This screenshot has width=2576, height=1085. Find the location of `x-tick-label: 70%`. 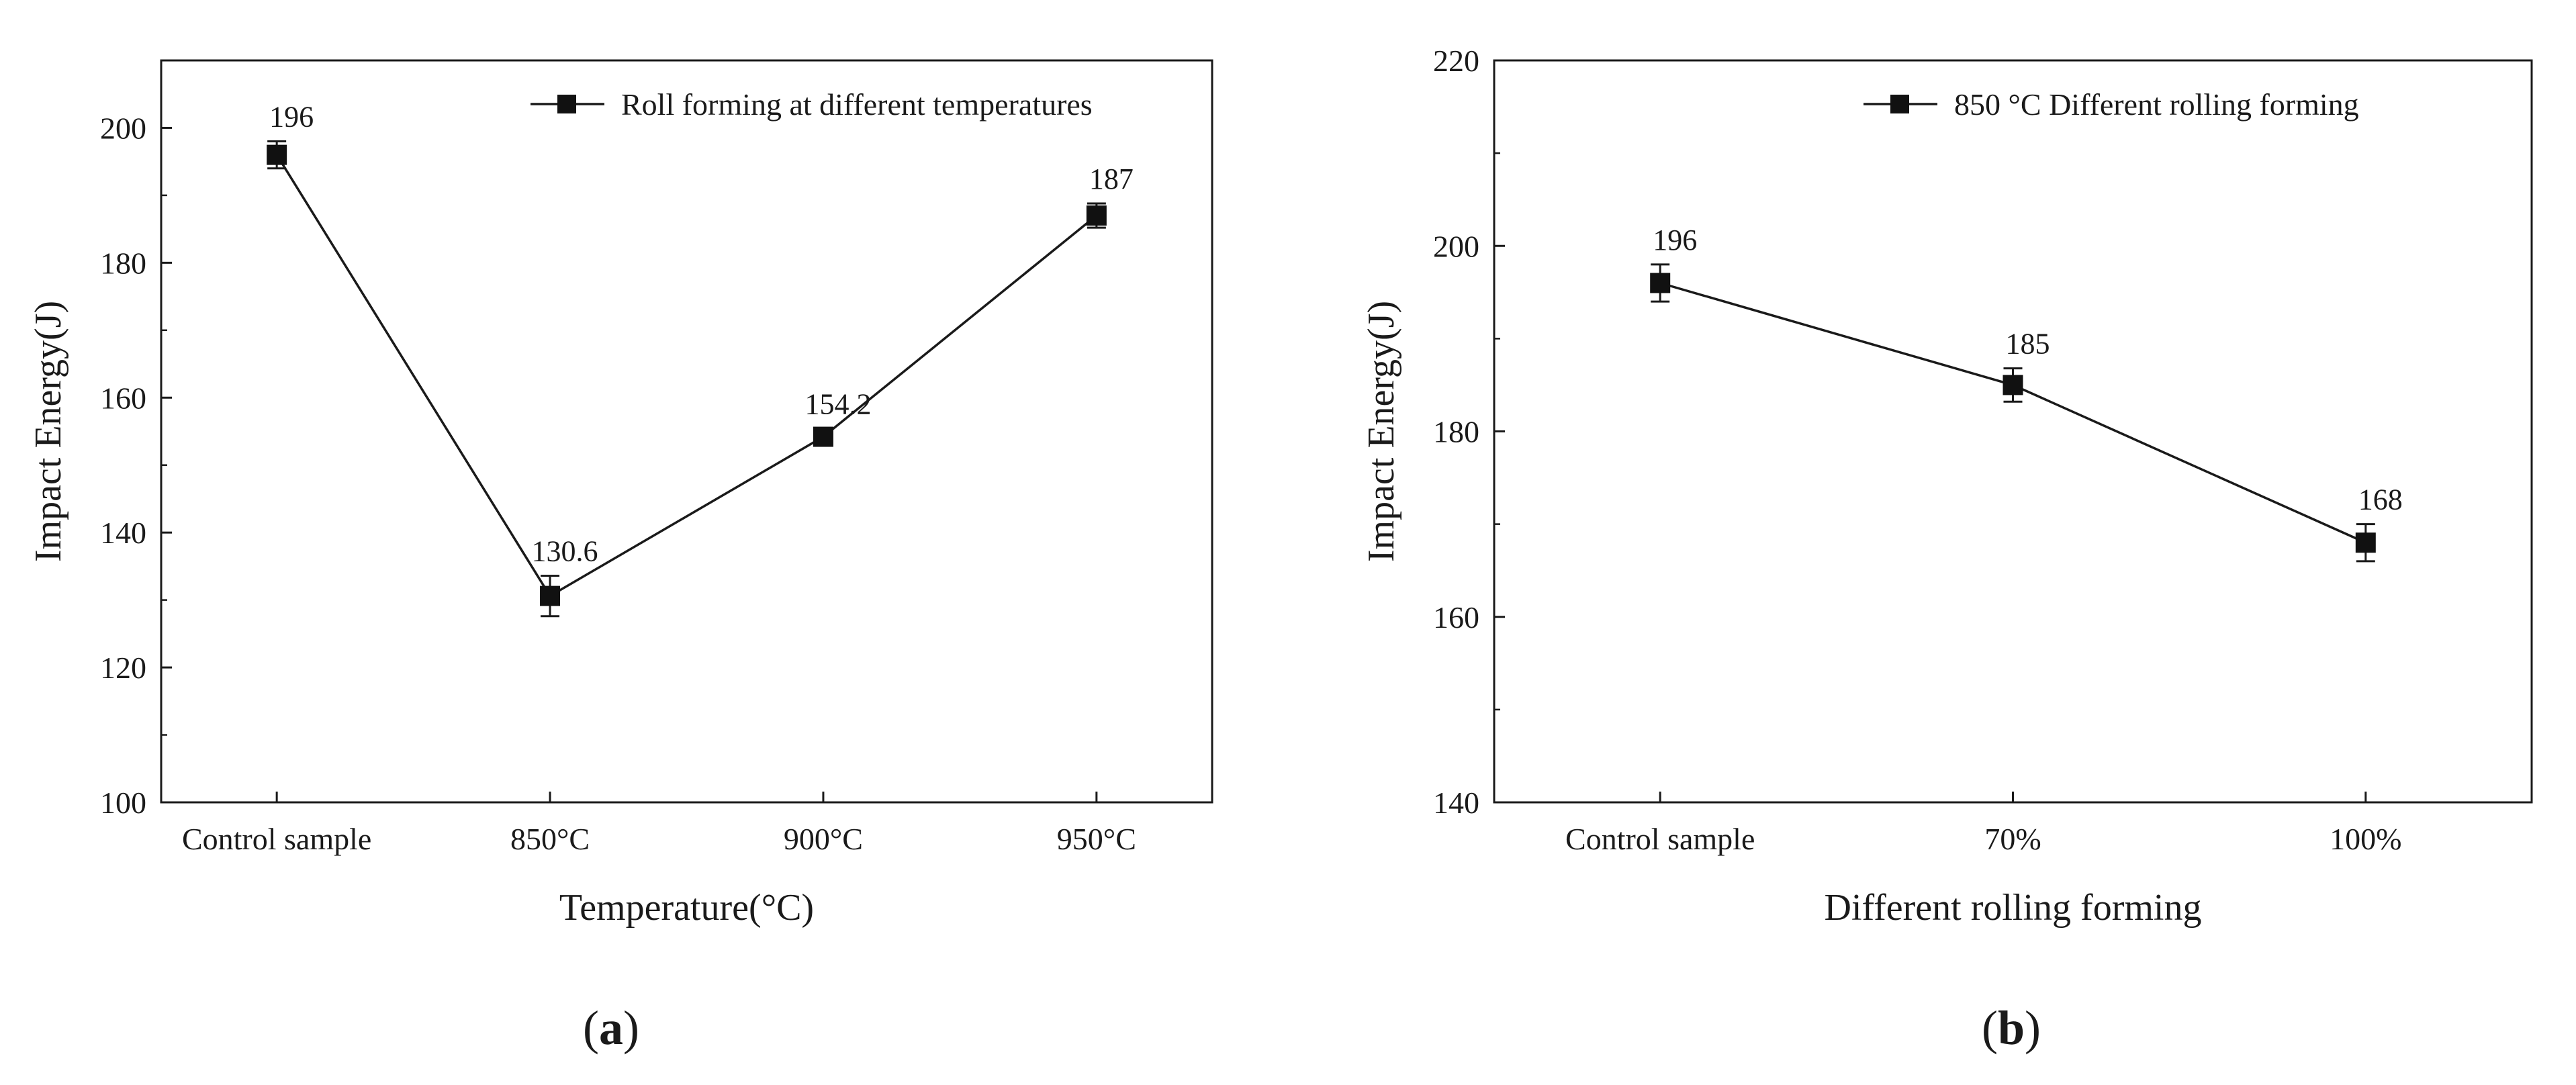

x-tick-label: 70% is located at coordinates (2012, 839).